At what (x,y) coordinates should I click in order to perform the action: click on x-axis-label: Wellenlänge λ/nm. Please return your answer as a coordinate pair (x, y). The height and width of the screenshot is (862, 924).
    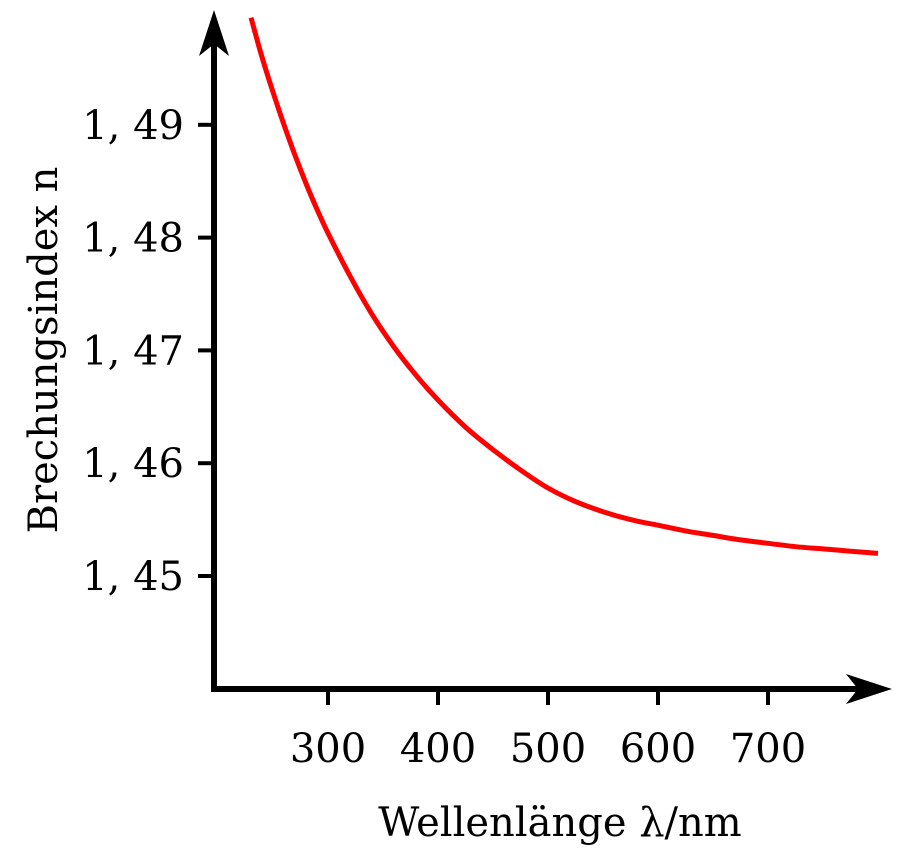
    Looking at the image, I should click on (559, 823).